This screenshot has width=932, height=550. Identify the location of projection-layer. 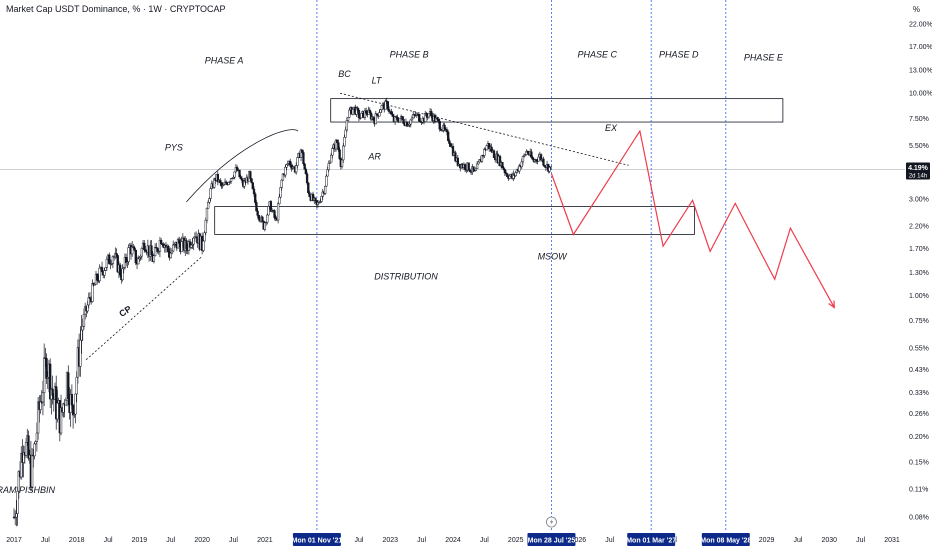
(692, 219).